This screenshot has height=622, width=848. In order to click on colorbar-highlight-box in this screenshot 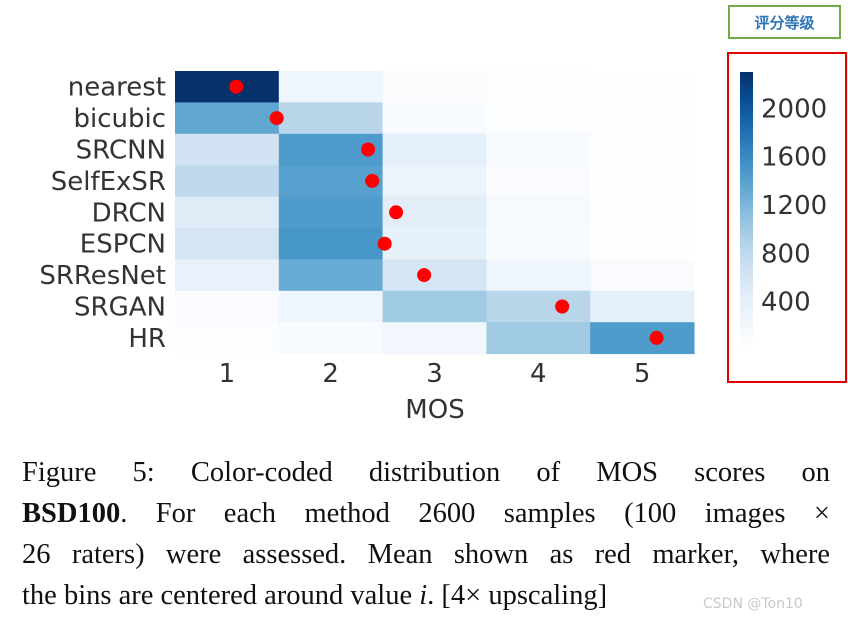, I will do `click(787, 217)`.